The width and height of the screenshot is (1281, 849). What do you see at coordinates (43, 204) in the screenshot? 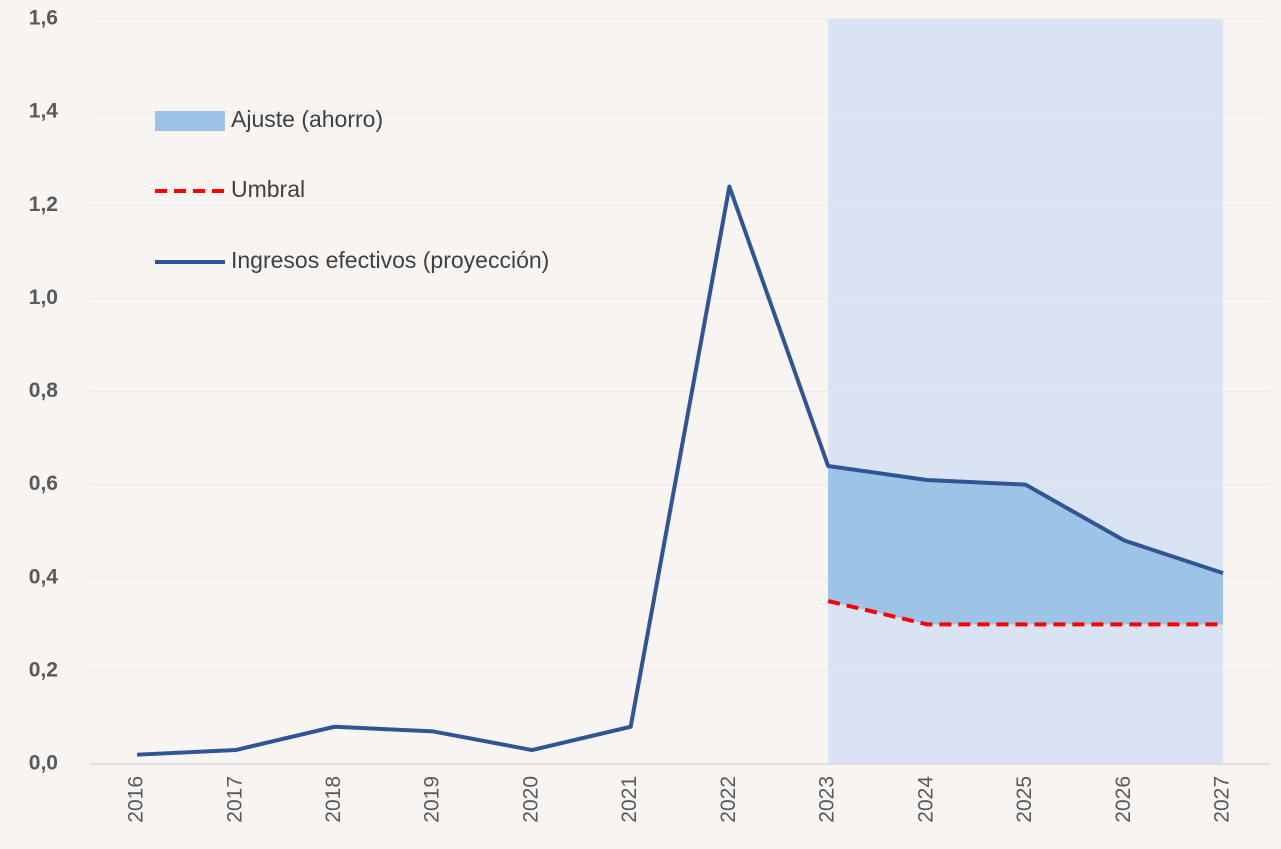
I see `y-tick-label: 1,2` at bounding box center [43, 204].